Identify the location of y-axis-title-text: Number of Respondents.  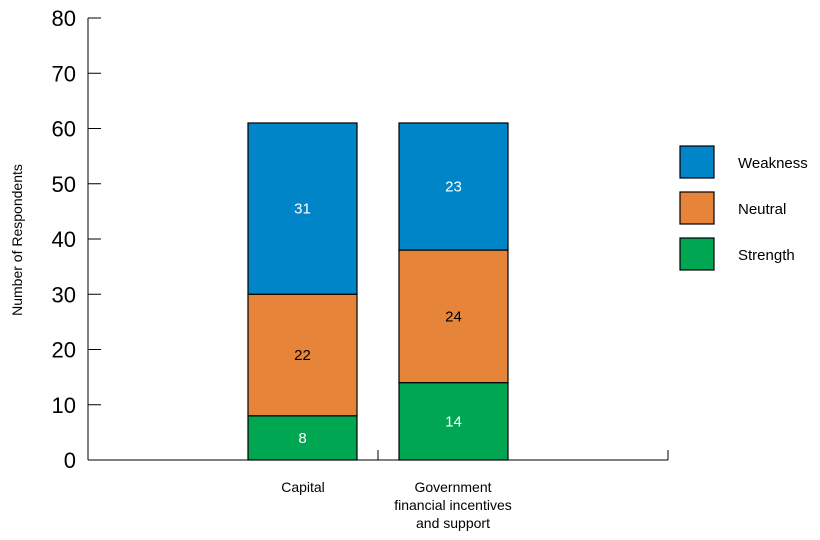
(17, 240).